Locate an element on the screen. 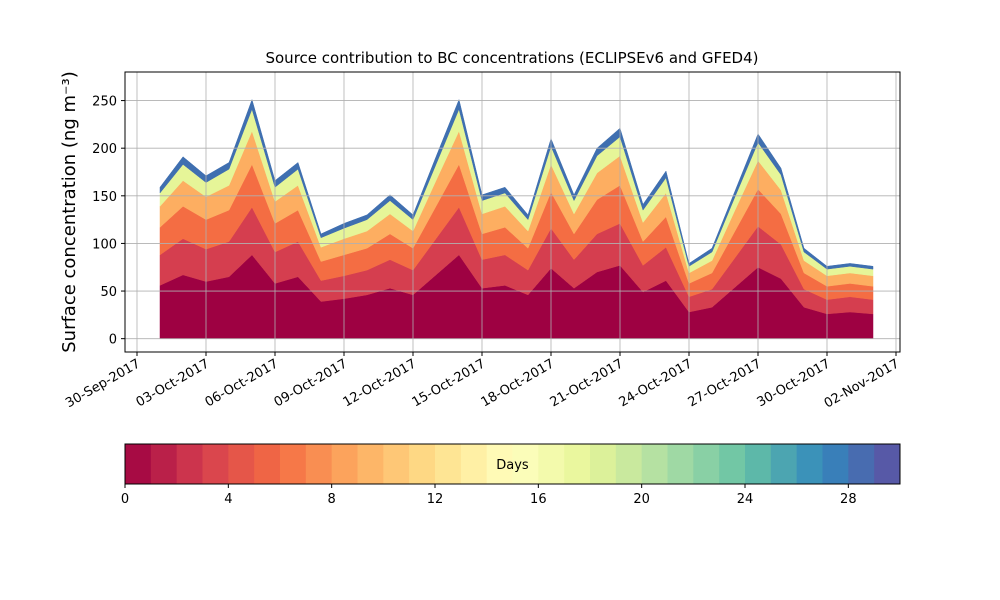 Image resolution: width=1000 pixels, height=600 pixels. colorbar-tick-label: 20 is located at coordinates (641, 499).